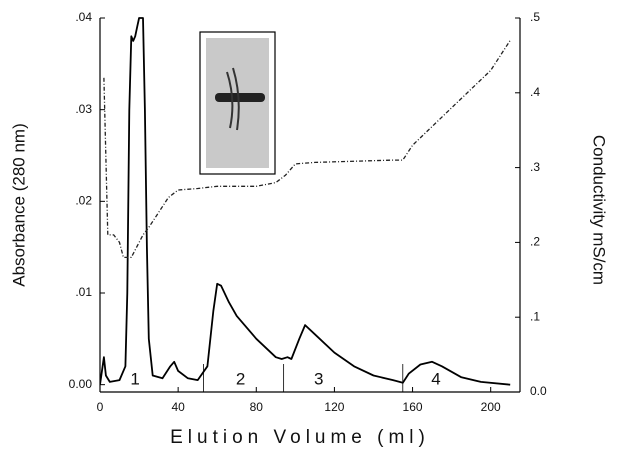 The image size is (617, 449). Describe the element at coordinates (535, 316) in the screenshot. I see `y2-tick-label: .1` at that location.